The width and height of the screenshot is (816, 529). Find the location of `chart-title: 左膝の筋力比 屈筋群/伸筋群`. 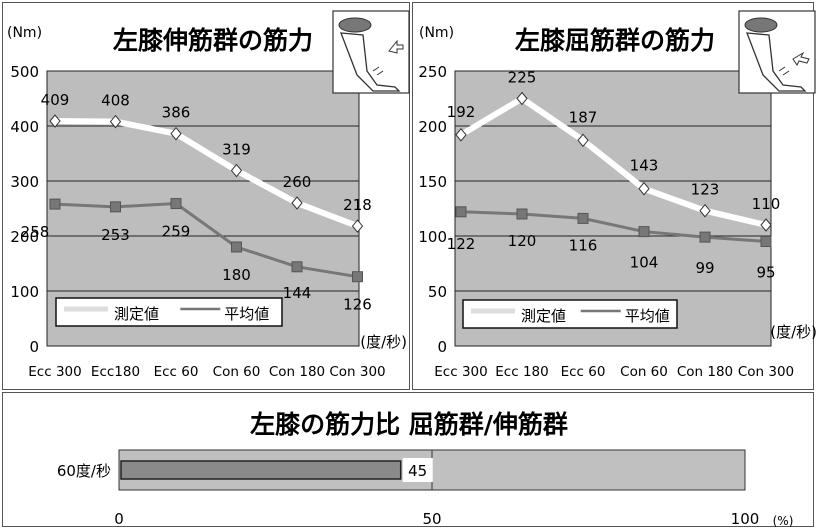

chart-title: 左膝の筋力比 屈筋群/伸筋群 is located at coordinates (409, 424).